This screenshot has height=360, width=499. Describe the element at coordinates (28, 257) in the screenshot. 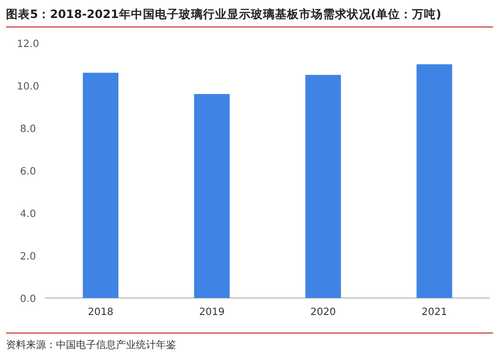

I see `y-tick-label: 2.0` at that location.